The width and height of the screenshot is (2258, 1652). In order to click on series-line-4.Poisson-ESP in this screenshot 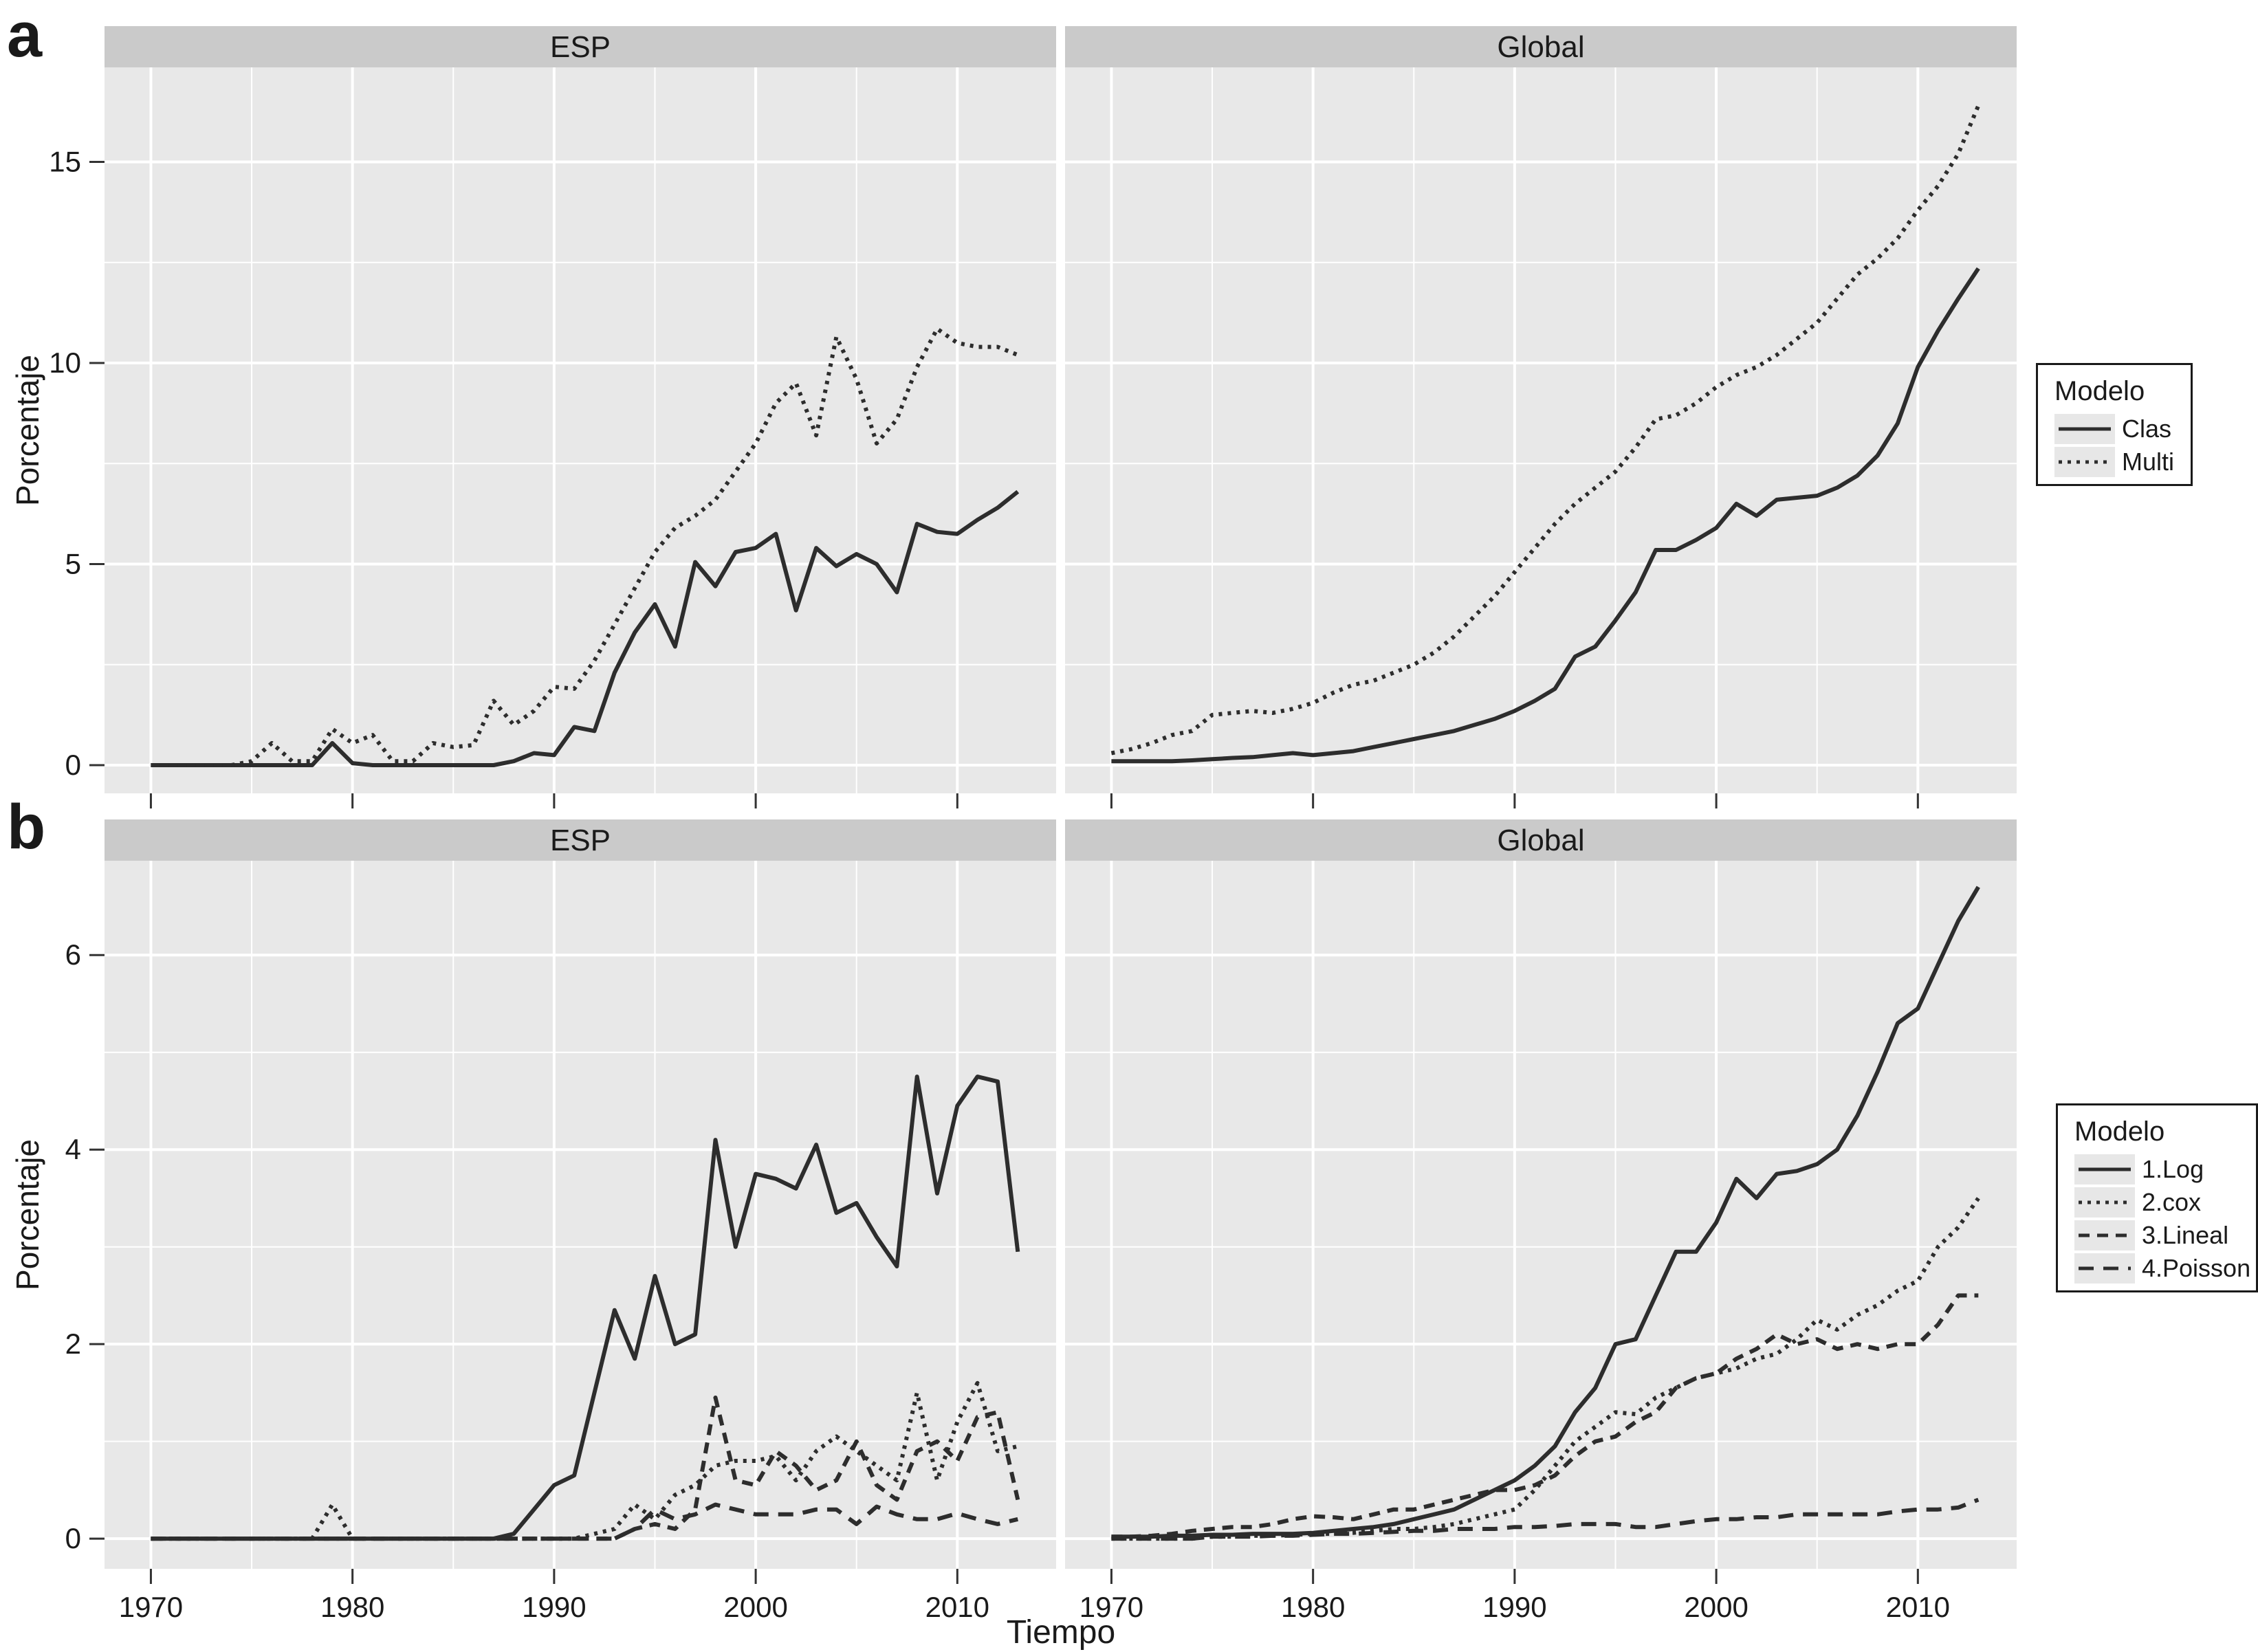, I will do `click(585, 1521)`.